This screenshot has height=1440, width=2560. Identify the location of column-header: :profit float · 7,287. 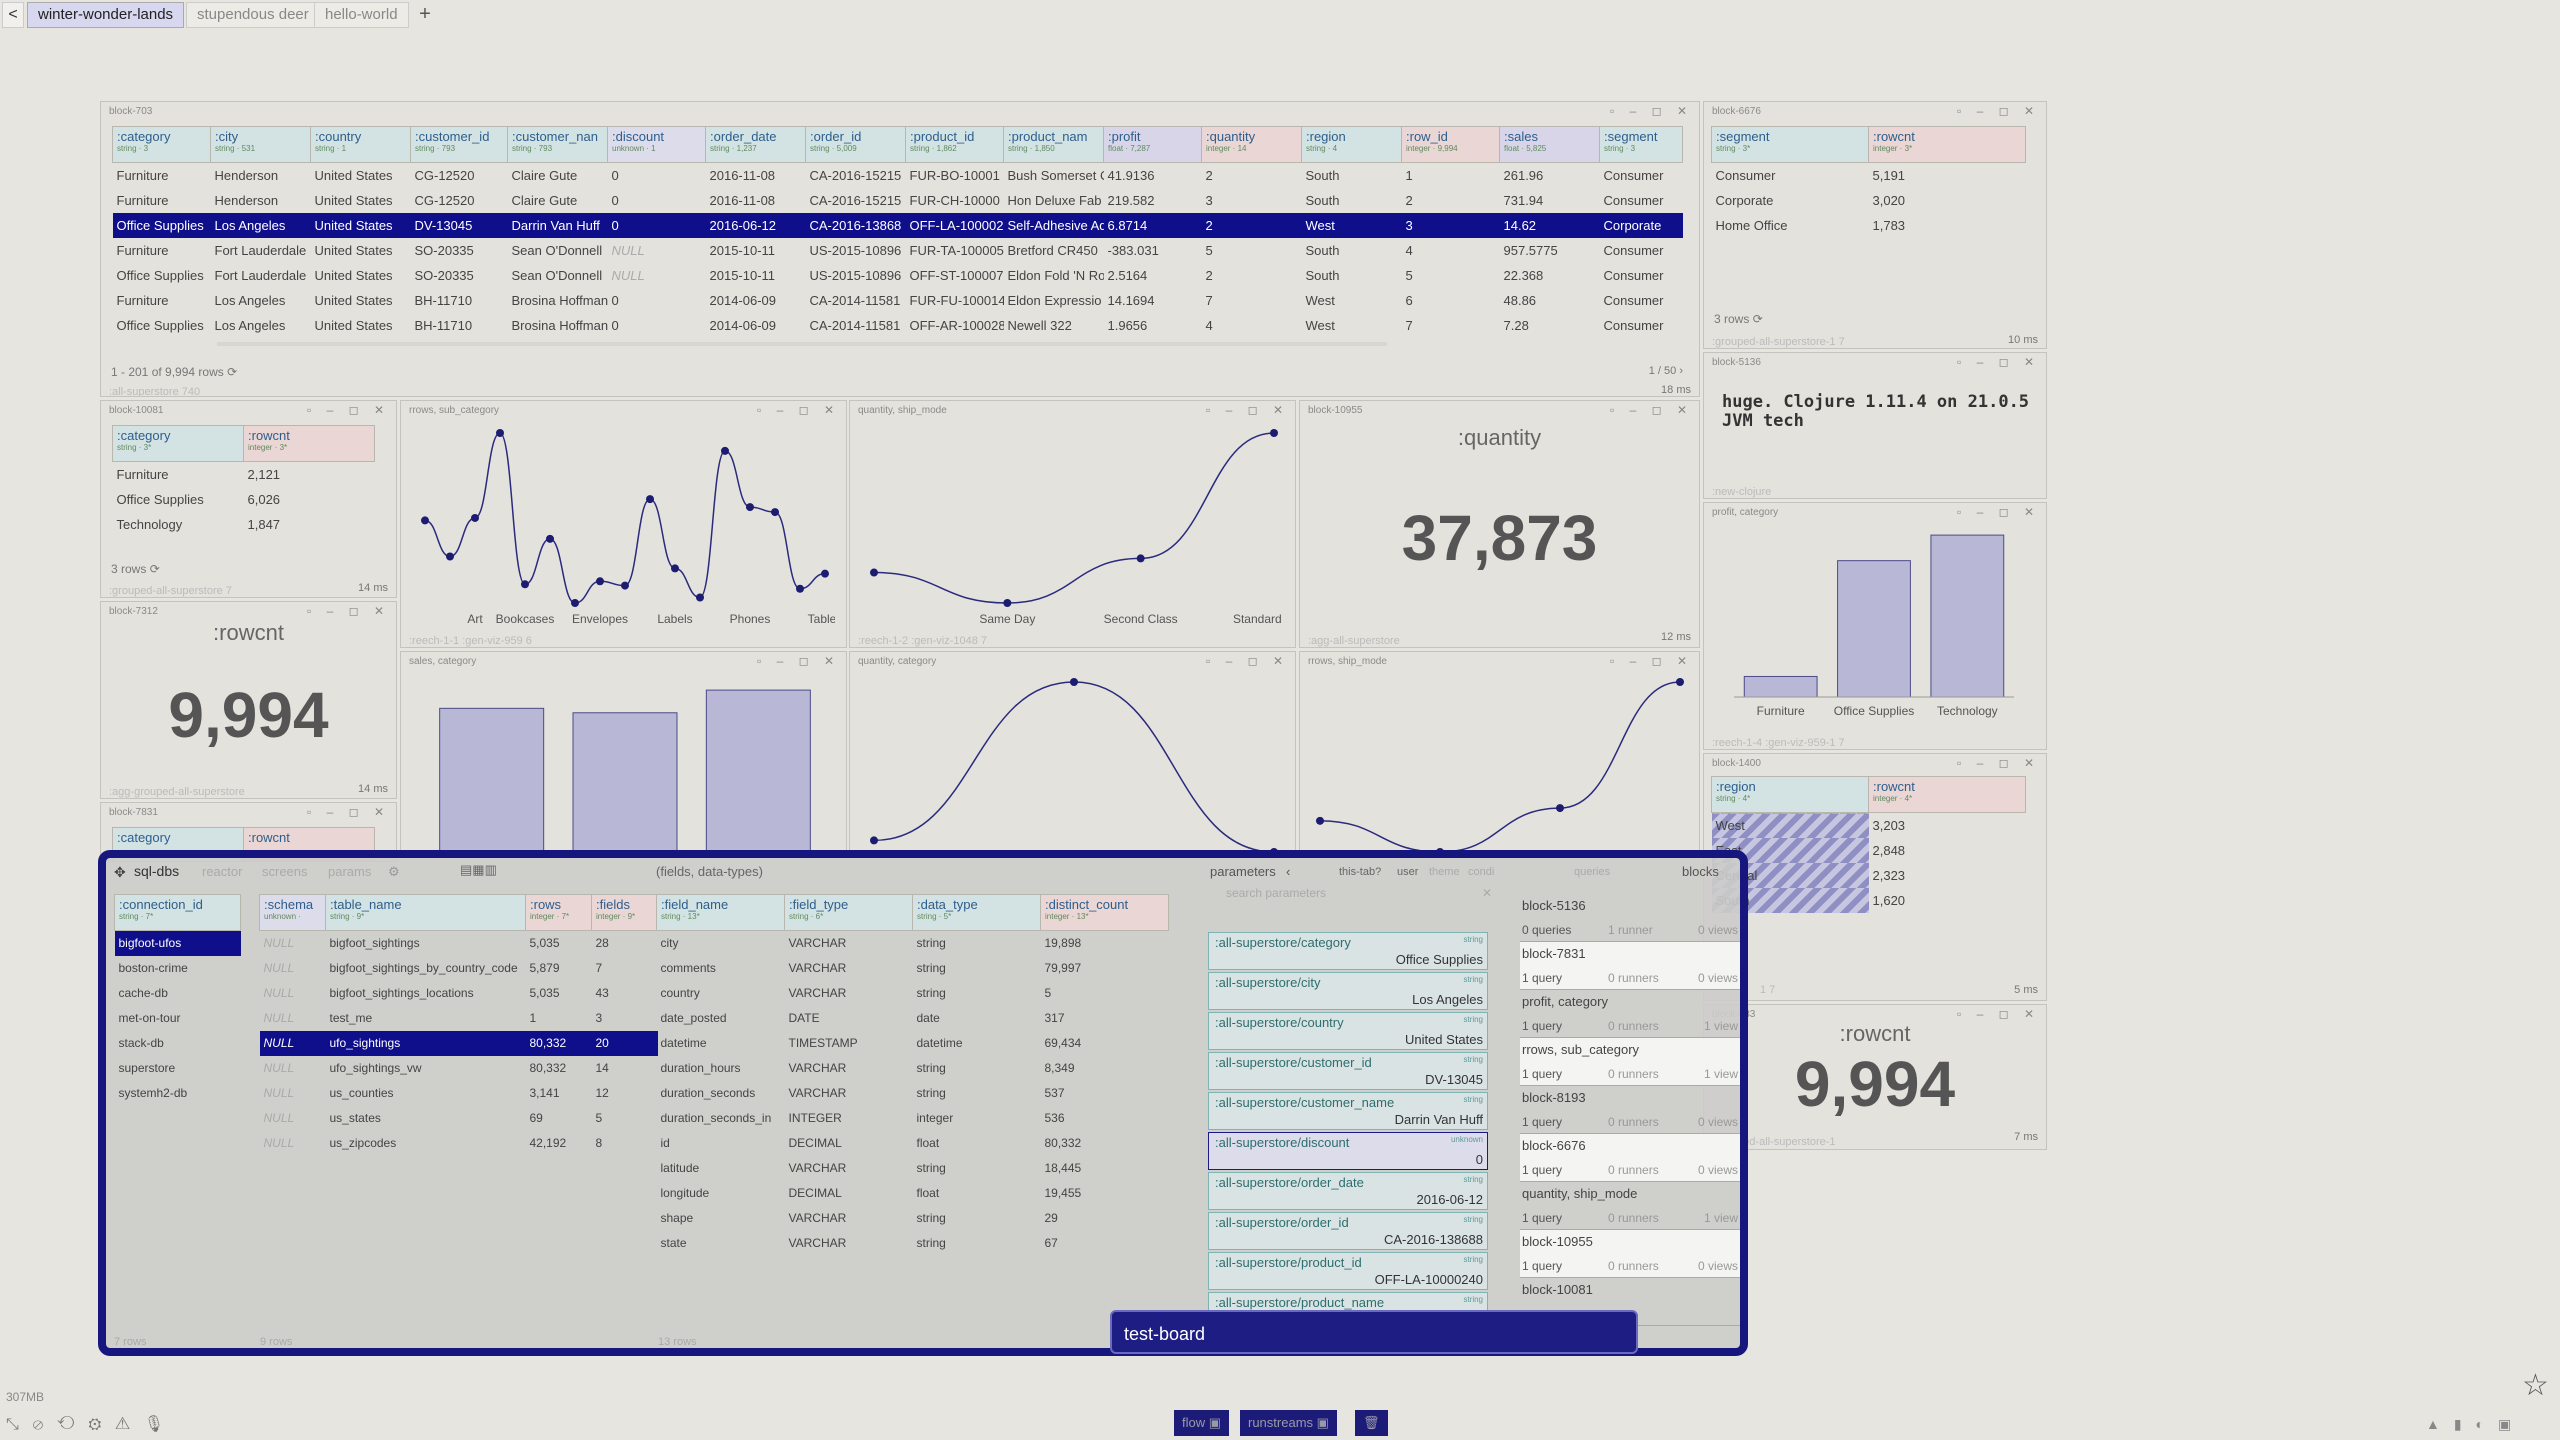
(1152, 144).